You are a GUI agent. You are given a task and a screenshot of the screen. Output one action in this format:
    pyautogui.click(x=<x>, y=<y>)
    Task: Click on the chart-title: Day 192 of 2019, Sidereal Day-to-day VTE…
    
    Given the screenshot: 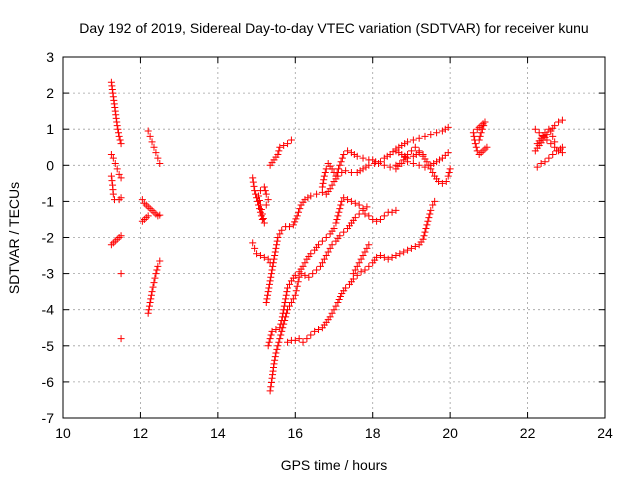 What is the action you would take?
    pyautogui.click(x=333, y=28)
    